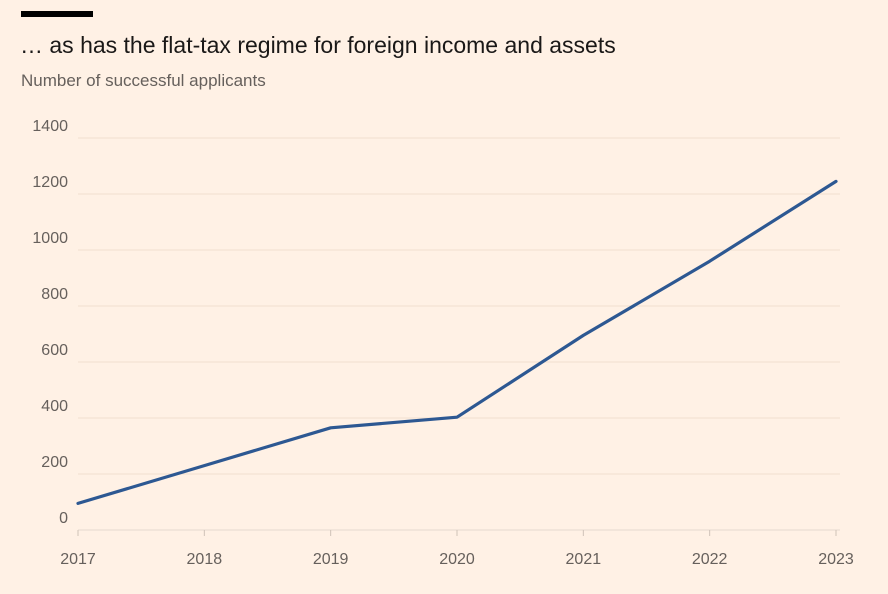  Describe the element at coordinates (54, 350) in the screenshot. I see `y-tick-label: 600` at that location.